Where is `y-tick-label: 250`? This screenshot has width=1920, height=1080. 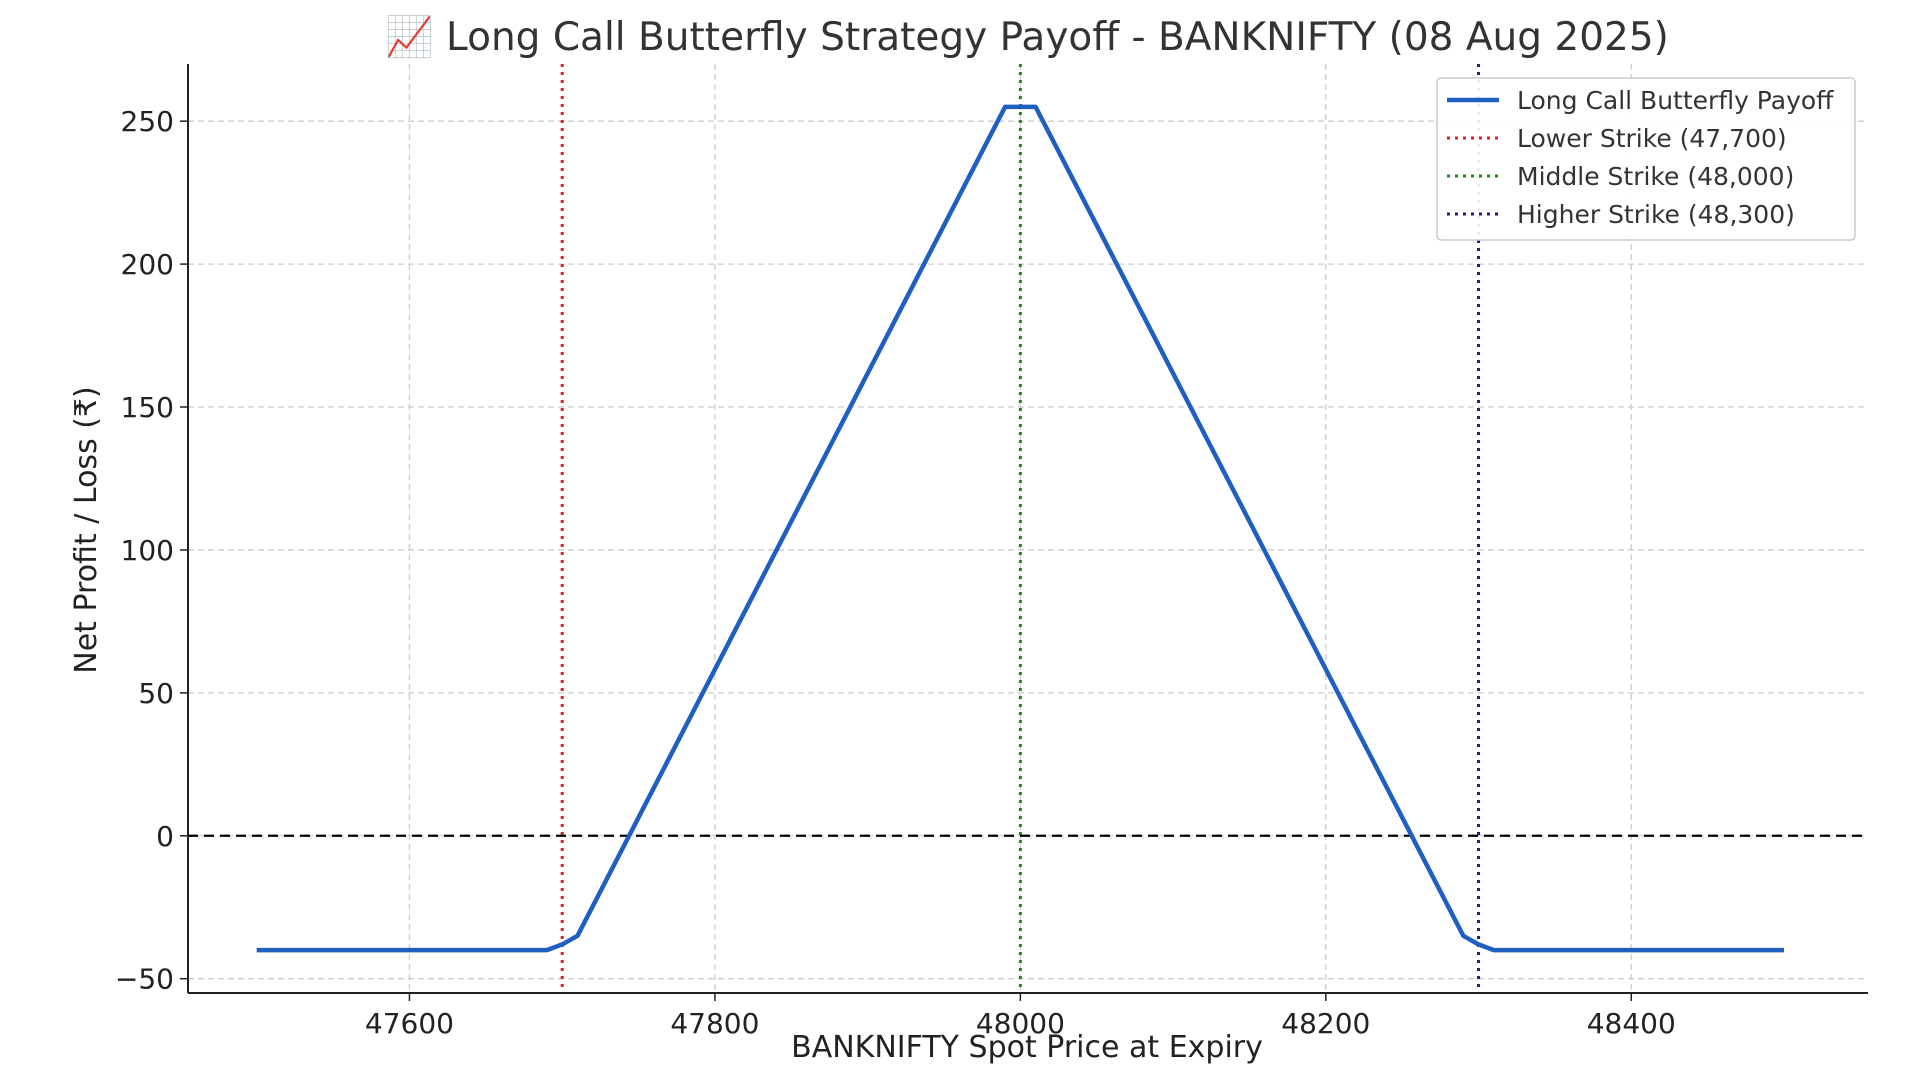 y-tick-label: 250 is located at coordinates (147, 121).